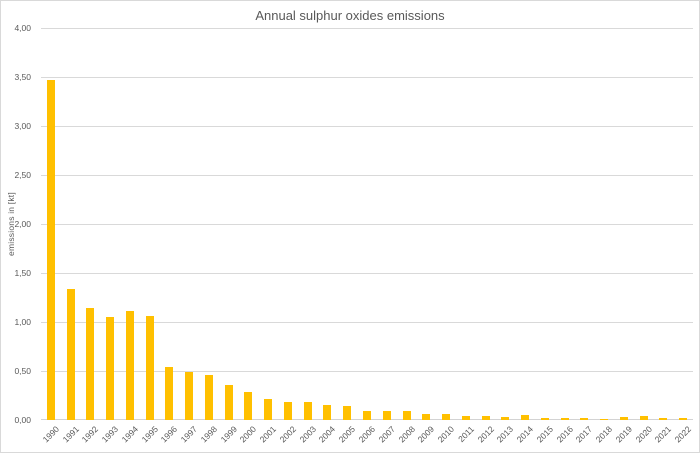 Image resolution: width=700 pixels, height=453 pixels. Describe the element at coordinates (90, 364) in the screenshot. I see `bar-1992` at that location.